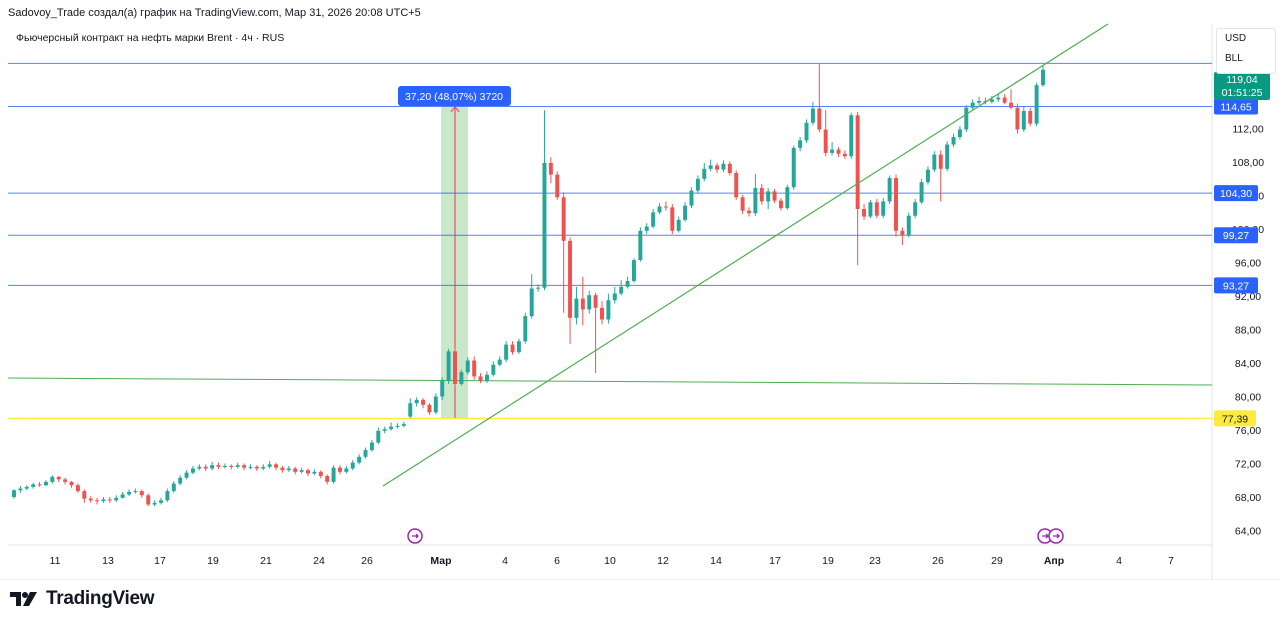  Describe the element at coordinates (82, 599) in the screenshot. I see `tradingview-branding: TradingView` at that location.